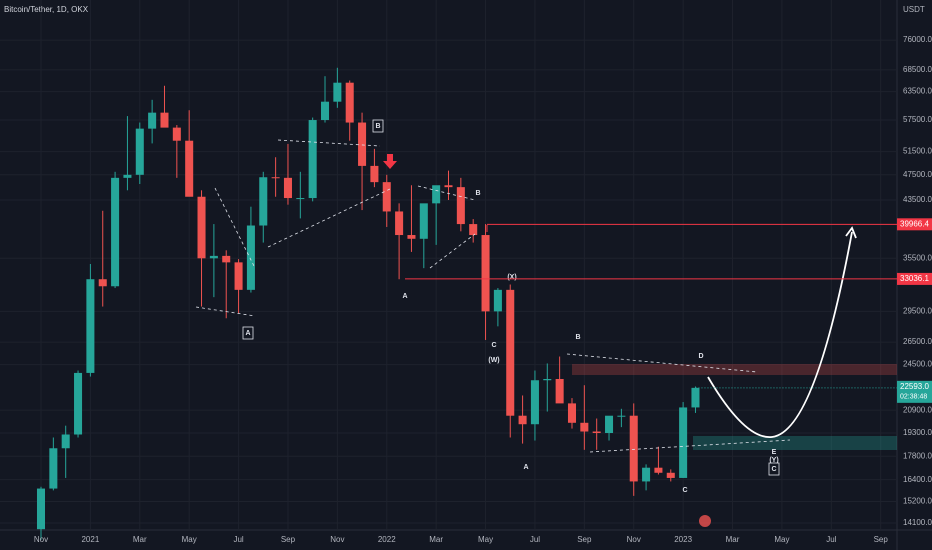  I want to click on y-tick-label: 26500.0, so click(917, 341).